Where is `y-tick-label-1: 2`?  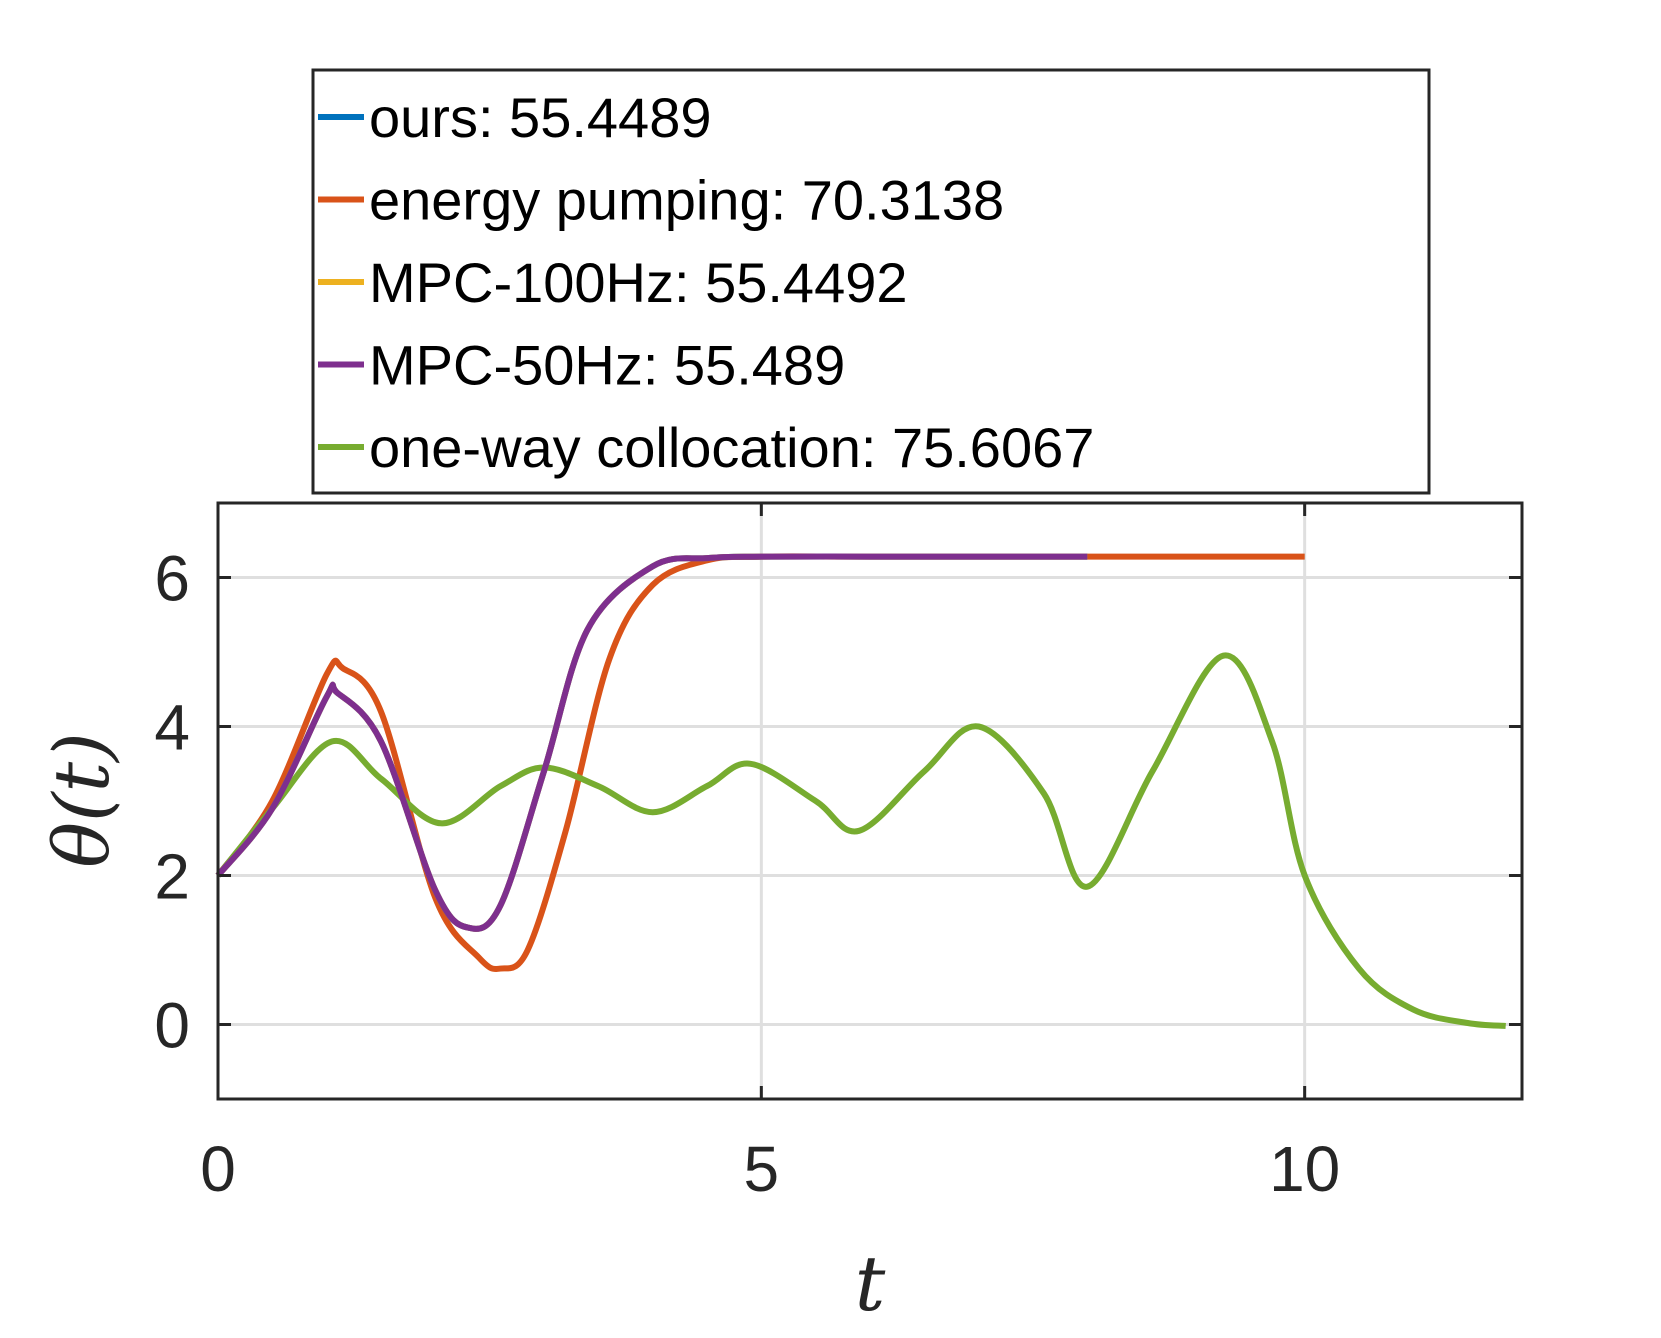
y-tick-label-1: 2 is located at coordinates (172, 877).